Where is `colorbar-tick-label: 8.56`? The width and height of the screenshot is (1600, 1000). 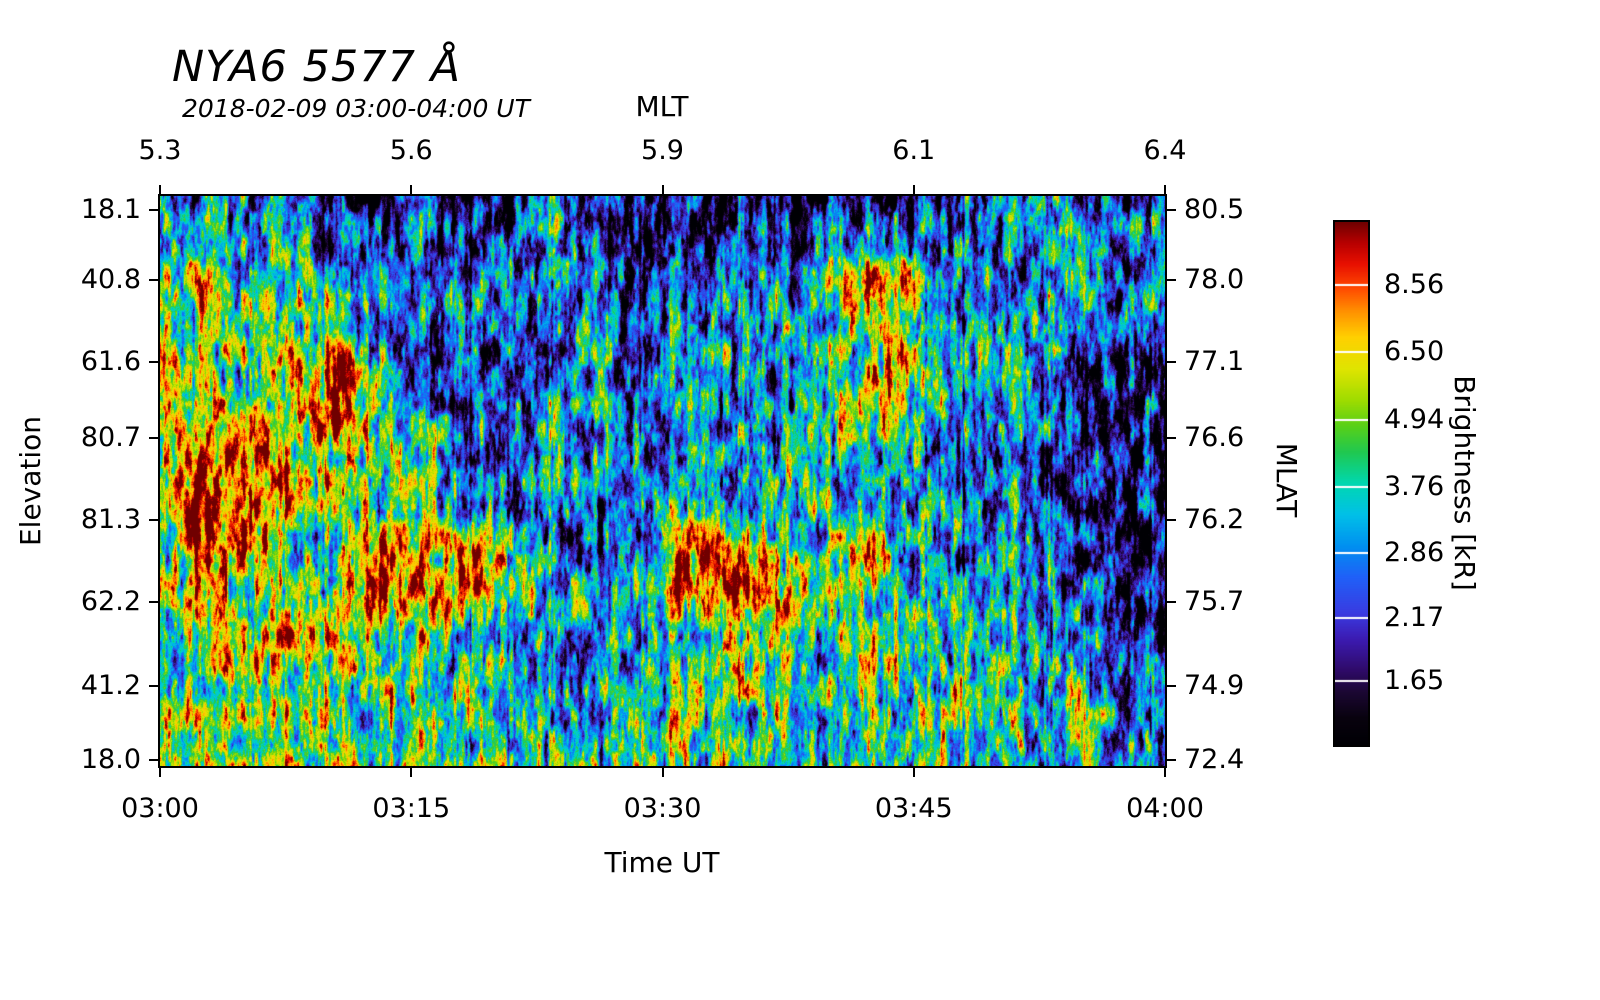 colorbar-tick-label: 8.56 is located at coordinates (1414, 284).